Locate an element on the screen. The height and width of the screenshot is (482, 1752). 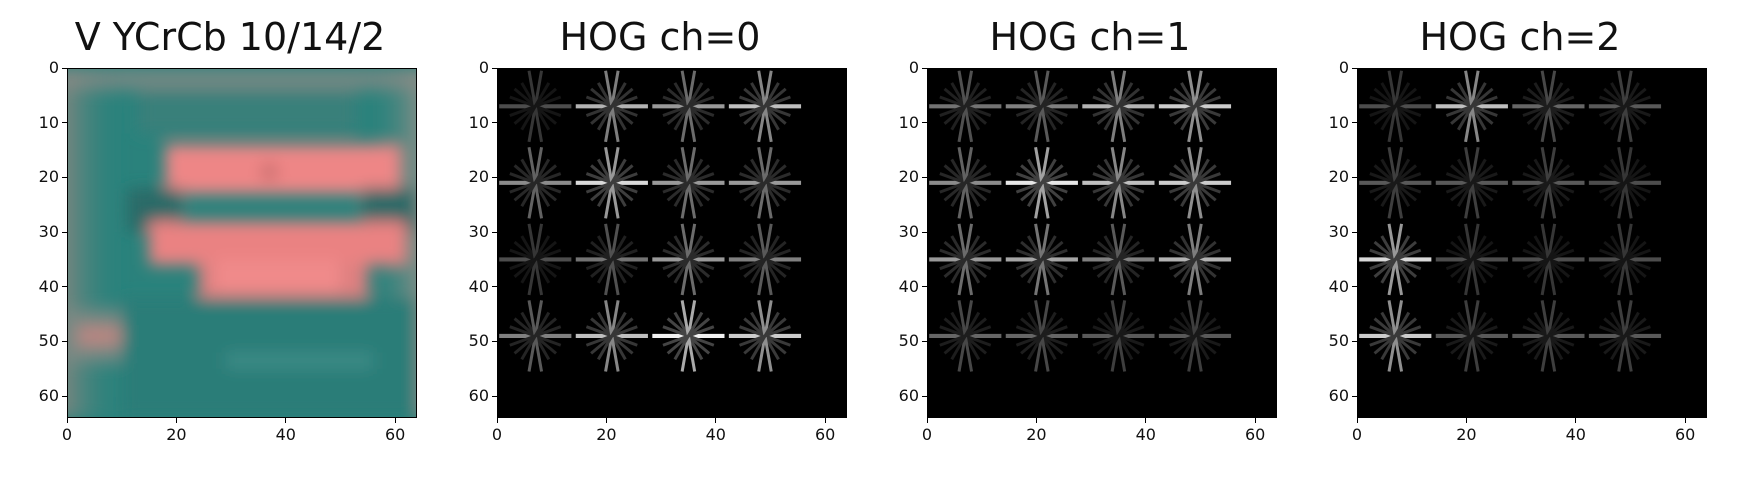
plot-area is located at coordinates (1532, 243).